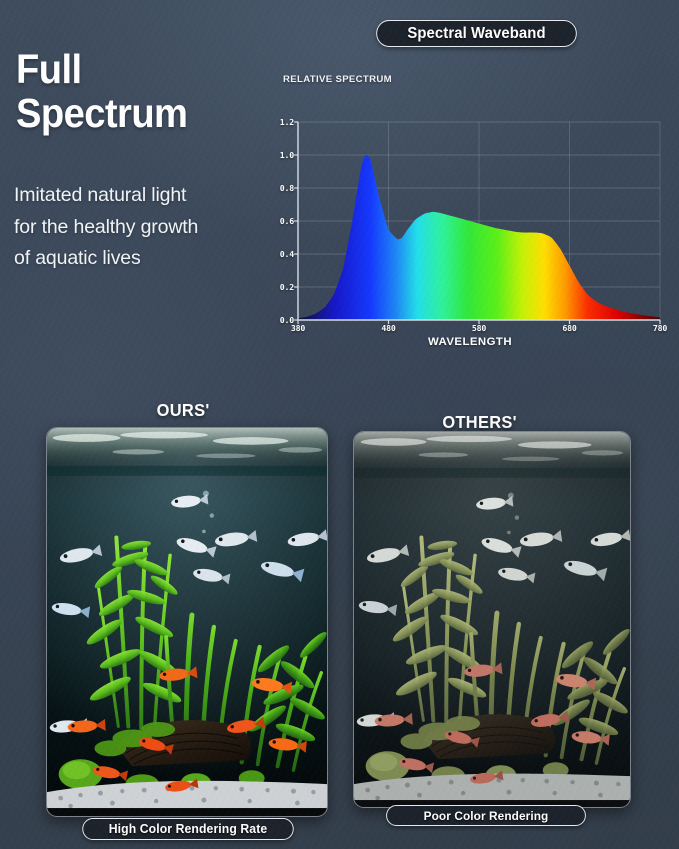  I want to click on page-subtitle-line-3: of aquatic lives, so click(77, 258).